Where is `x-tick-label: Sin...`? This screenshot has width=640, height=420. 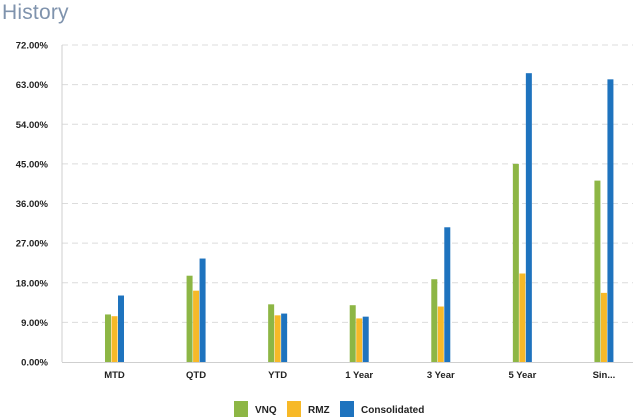 x-tick-label: Sin... is located at coordinates (604, 375).